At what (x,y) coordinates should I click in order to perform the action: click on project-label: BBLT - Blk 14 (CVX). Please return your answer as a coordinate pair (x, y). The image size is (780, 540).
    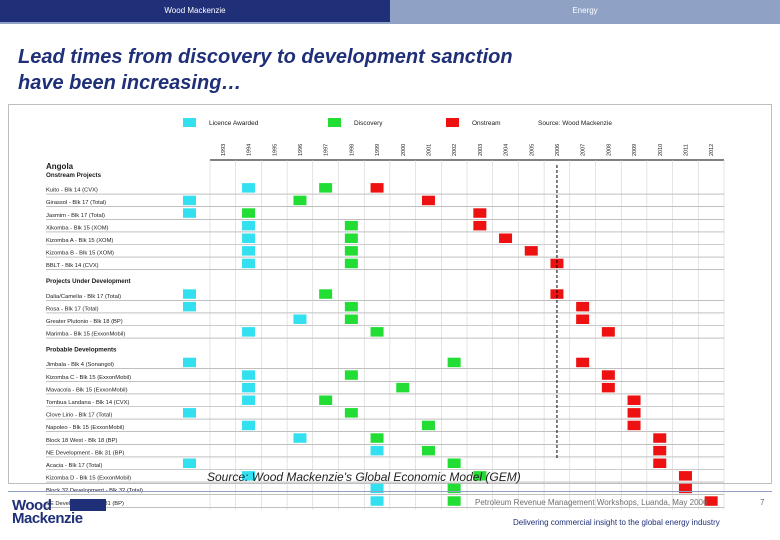
    Looking at the image, I should click on (72, 266).